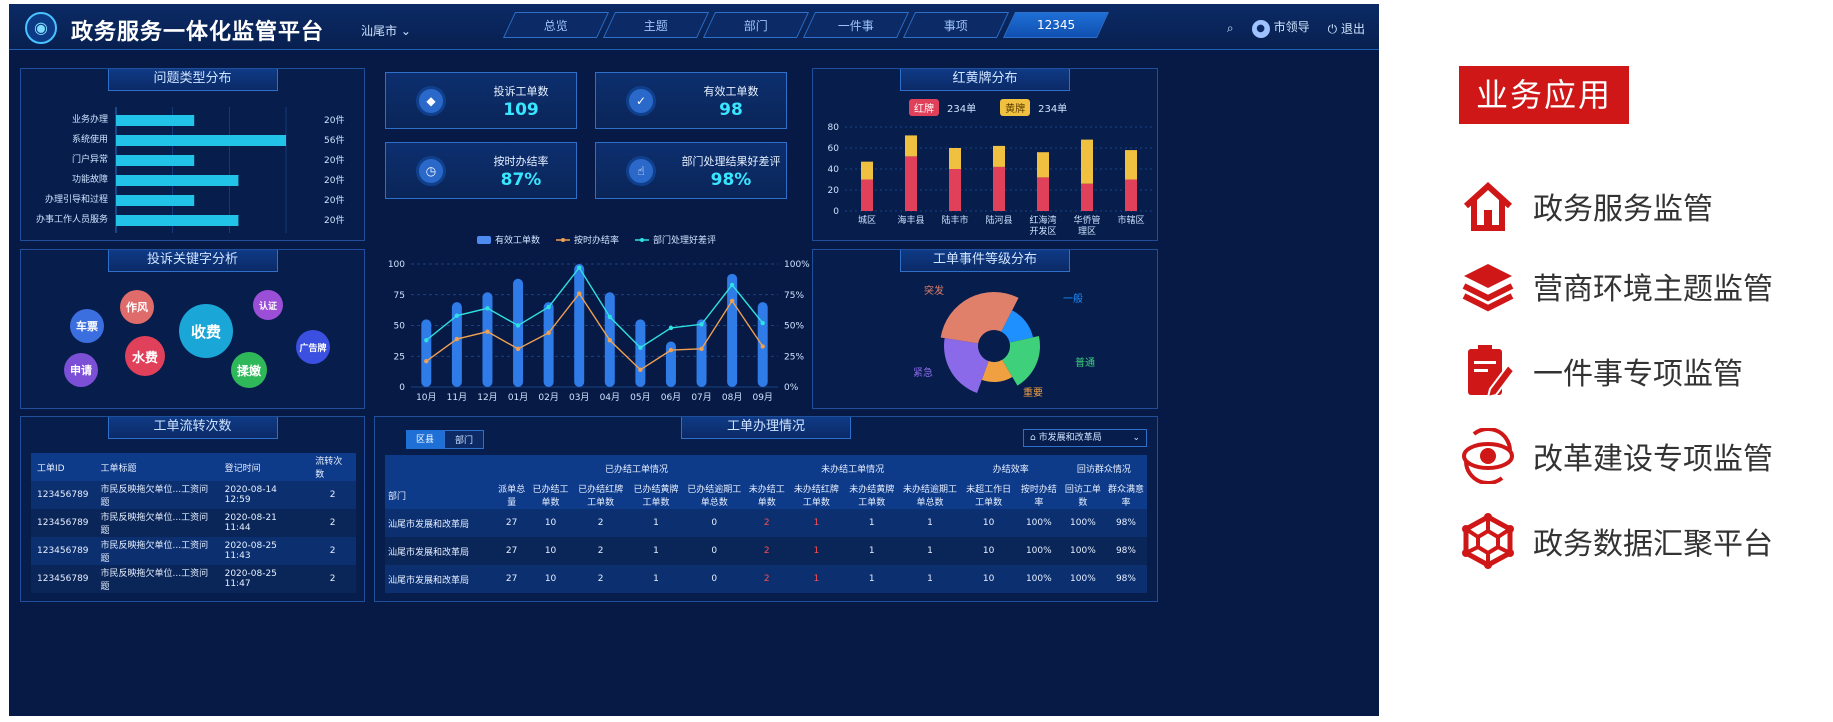 Image resolution: width=1833 pixels, height=722 pixels. Describe the element at coordinates (691, 170) in the screenshot. I see `kpi-card: ☝ 部门处理结果好差评 98%` at that location.